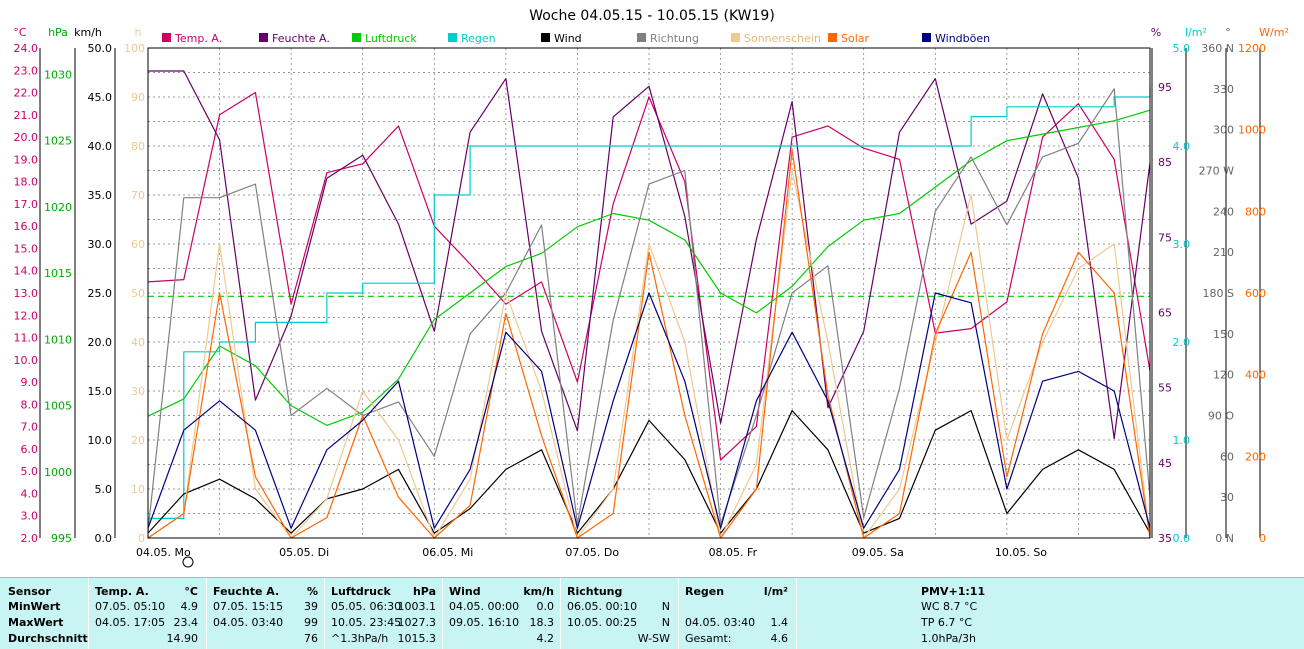 This screenshot has height=649, width=1304. Describe the element at coordinates (1165, 388) in the screenshot. I see `right-axis-tick-label: 55` at that location.